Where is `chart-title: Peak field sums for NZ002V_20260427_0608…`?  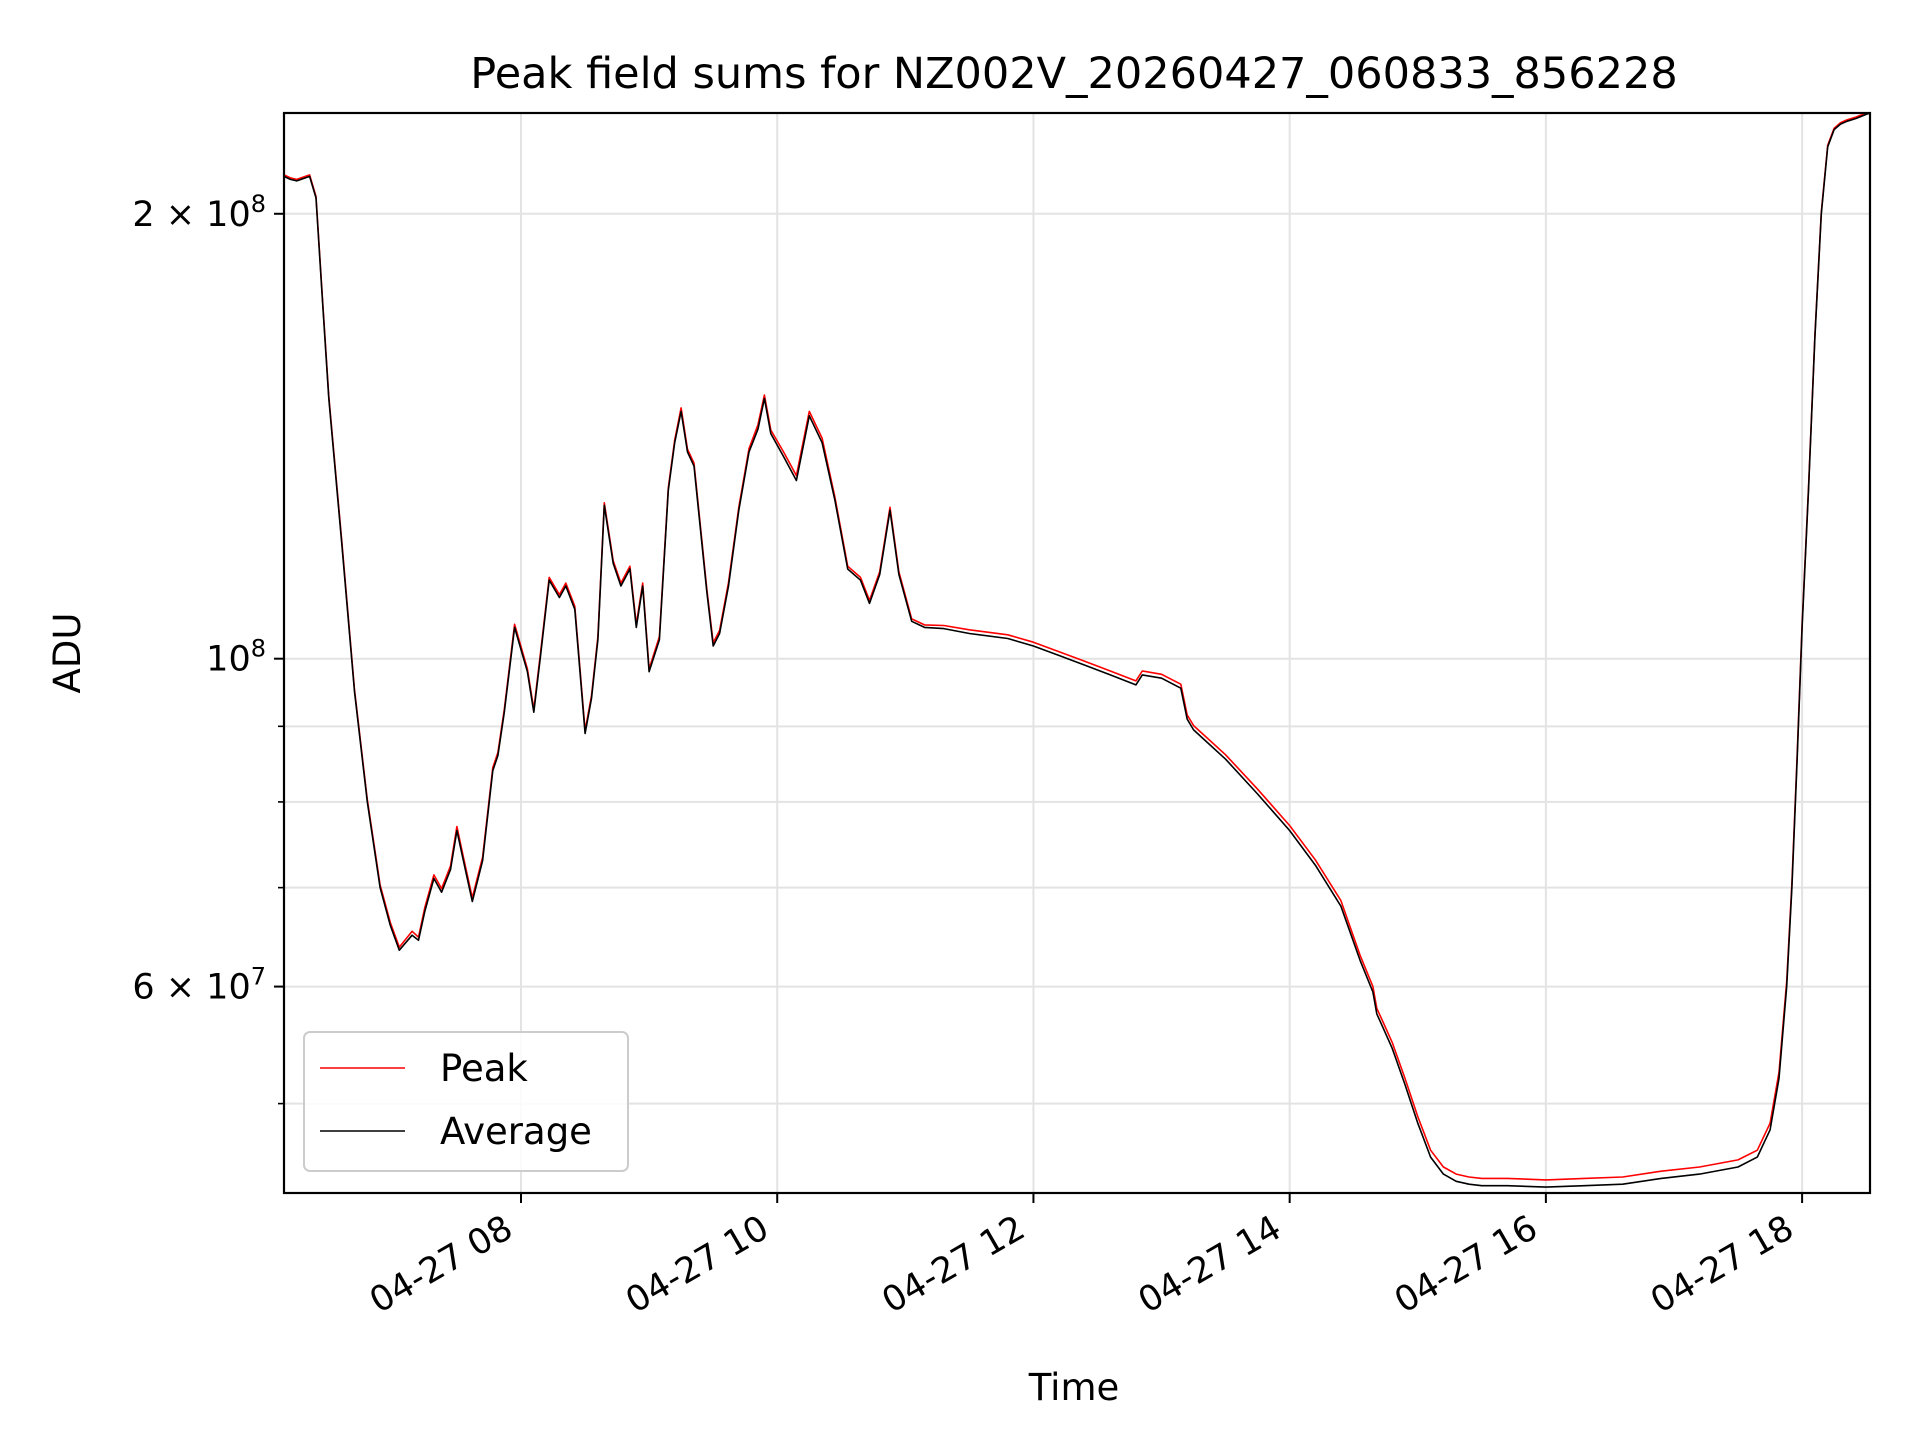 chart-title: Peak field sums for NZ002V_20260427_0608… is located at coordinates (1073, 74).